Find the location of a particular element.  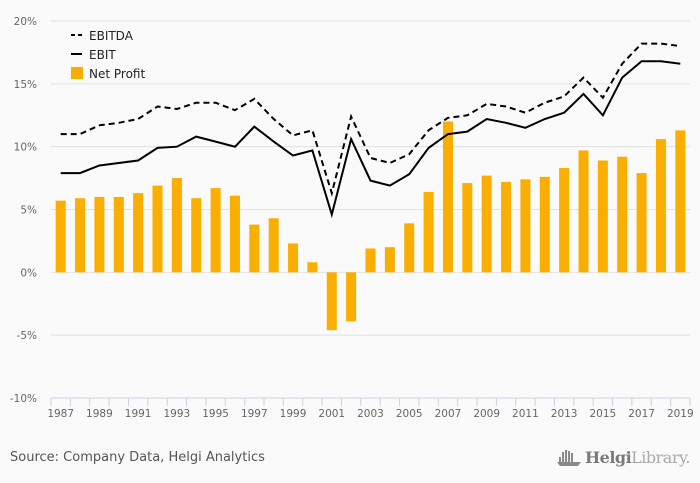

legend: EBITDA EBIT Net Profit is located at coordinates (108, 55).